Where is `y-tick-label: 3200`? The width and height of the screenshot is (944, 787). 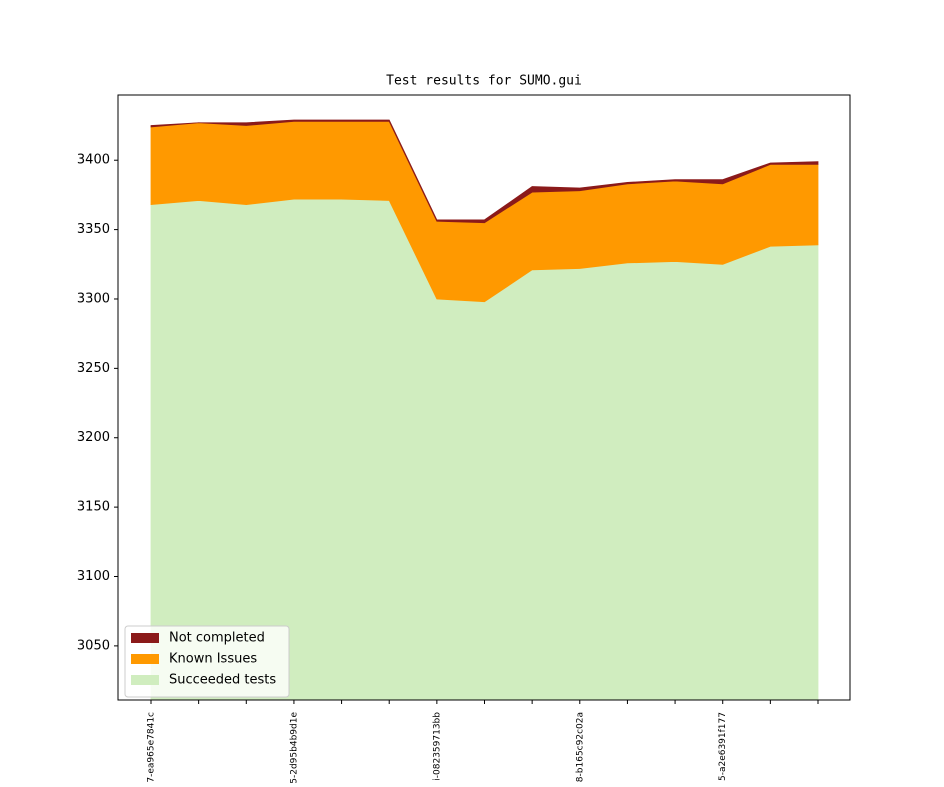
y-tick-label: 3200 is located at coordinates (93, 437).